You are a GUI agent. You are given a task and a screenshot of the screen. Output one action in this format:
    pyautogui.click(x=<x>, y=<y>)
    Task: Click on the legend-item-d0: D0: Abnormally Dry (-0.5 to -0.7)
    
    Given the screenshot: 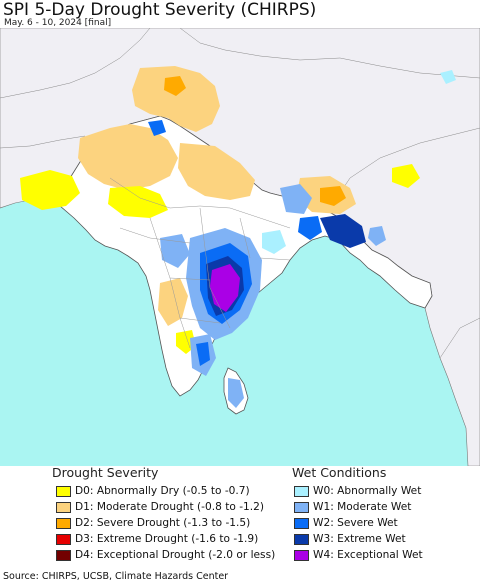 What is the action you would take?
    pyautogui.click(x=153, y=491)
    